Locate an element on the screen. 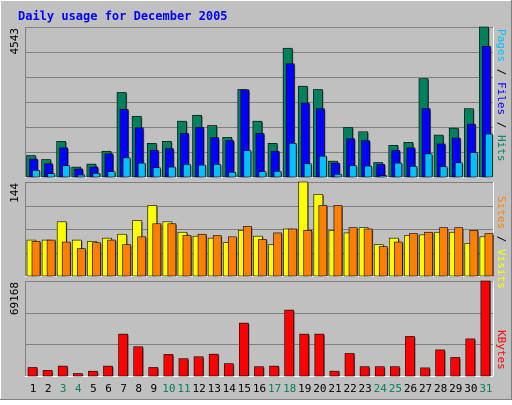 The width and height of the screenshot is (512, 405). day-label: 7 is located at coordinates (123, 388).